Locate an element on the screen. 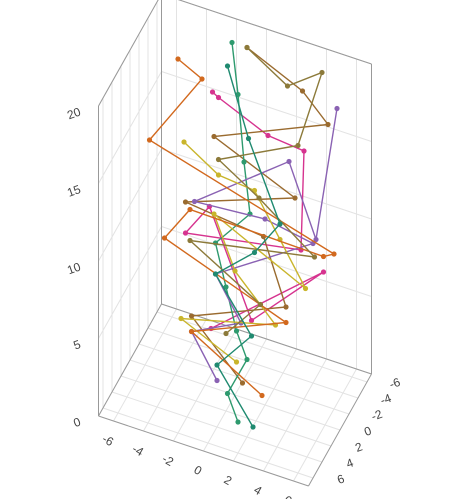 Image resolution: width=462 pixels, height=499 pixels. y-tick-label: -4 is located at coordinates (385, 399).